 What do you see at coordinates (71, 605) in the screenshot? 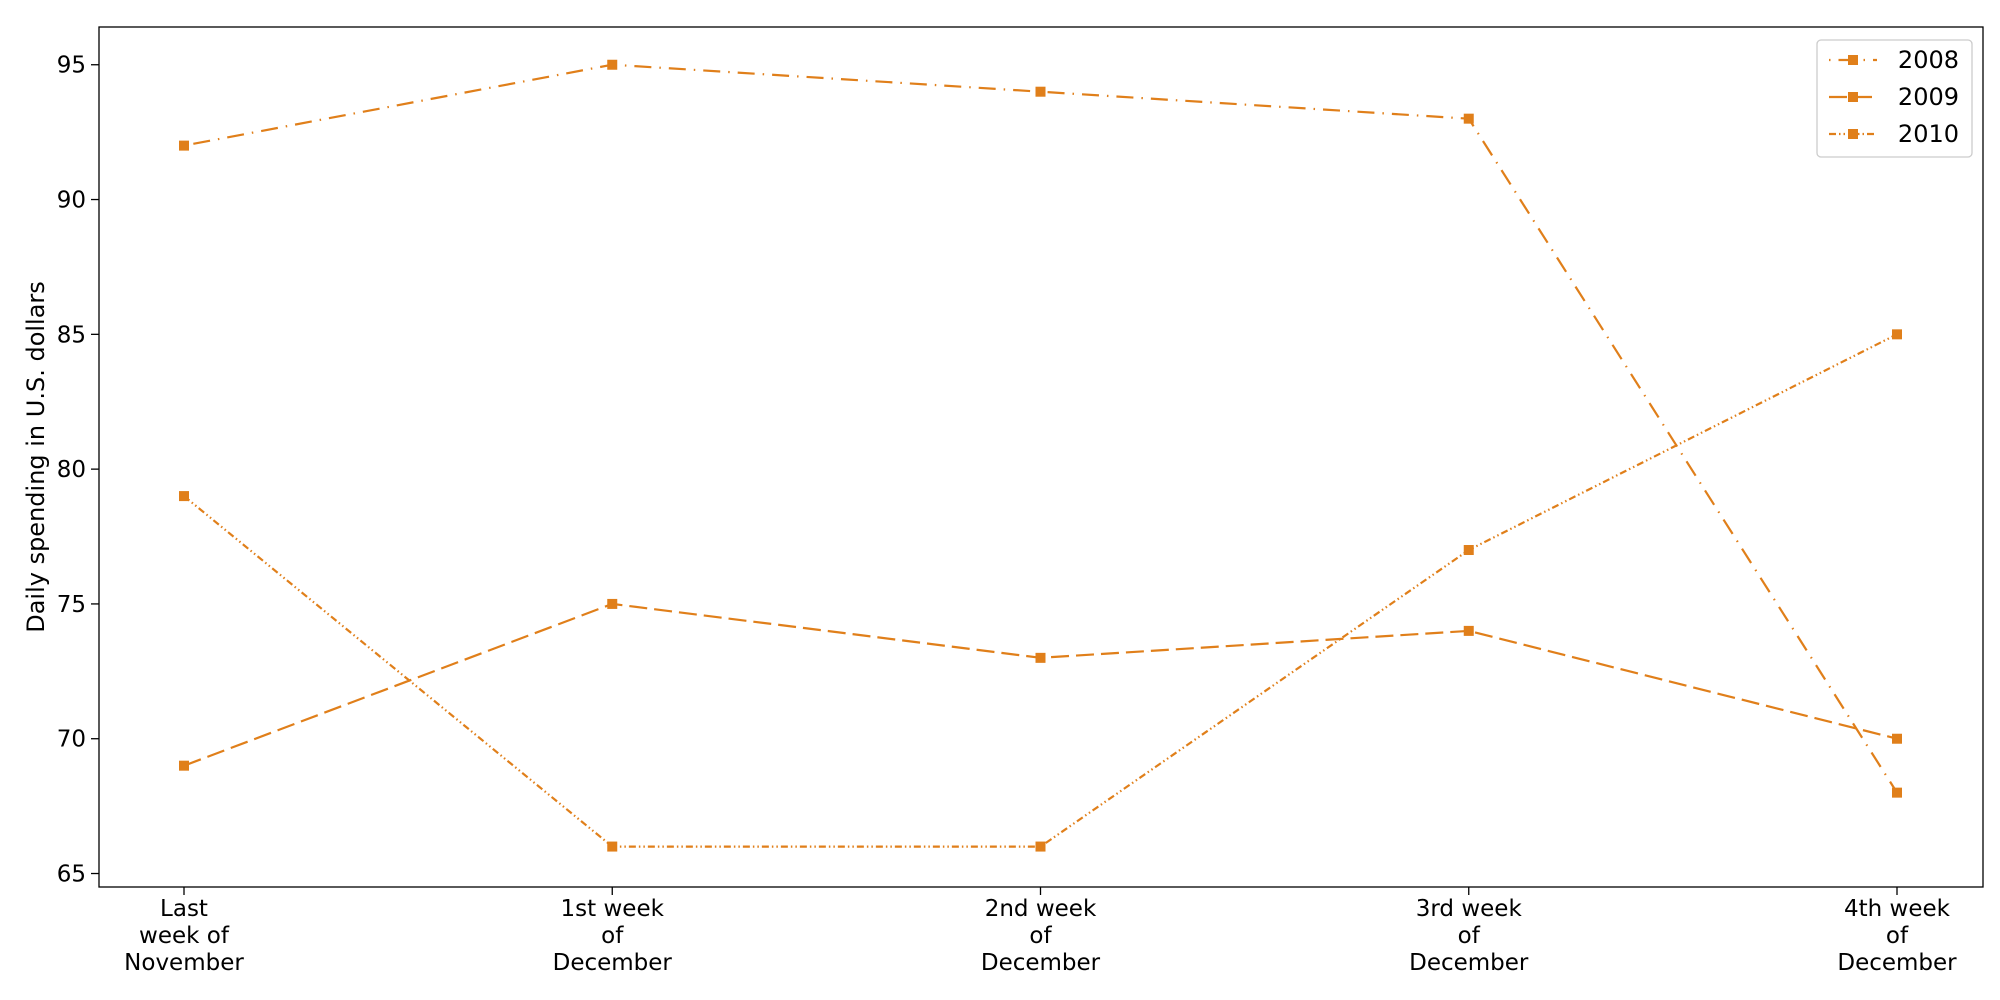
I see `y-tick-label: 75` at bounding box center [71, 605].